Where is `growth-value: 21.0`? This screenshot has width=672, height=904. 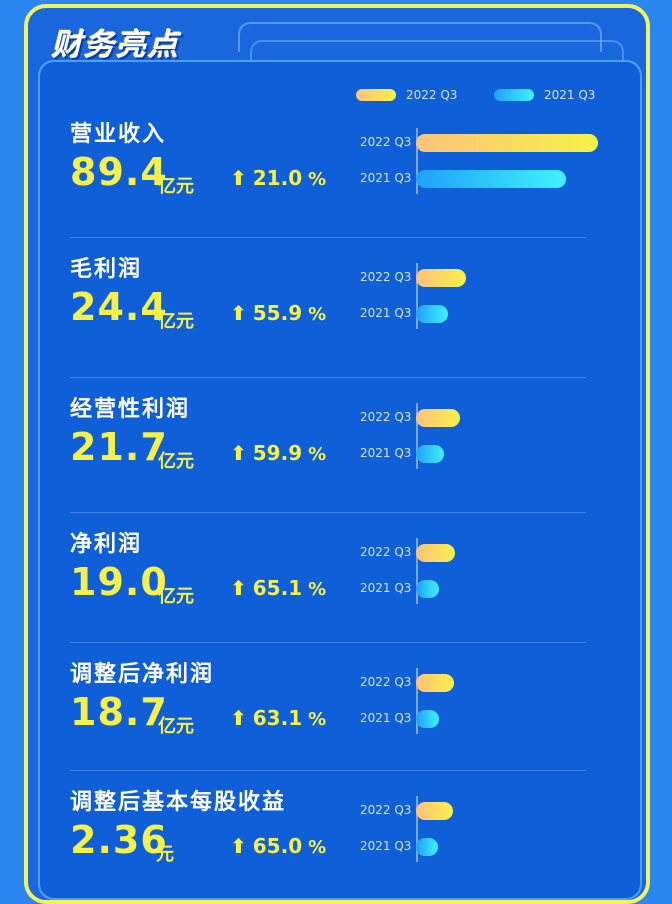 growth-value: 21.0 is located at coordinates (277, 178).